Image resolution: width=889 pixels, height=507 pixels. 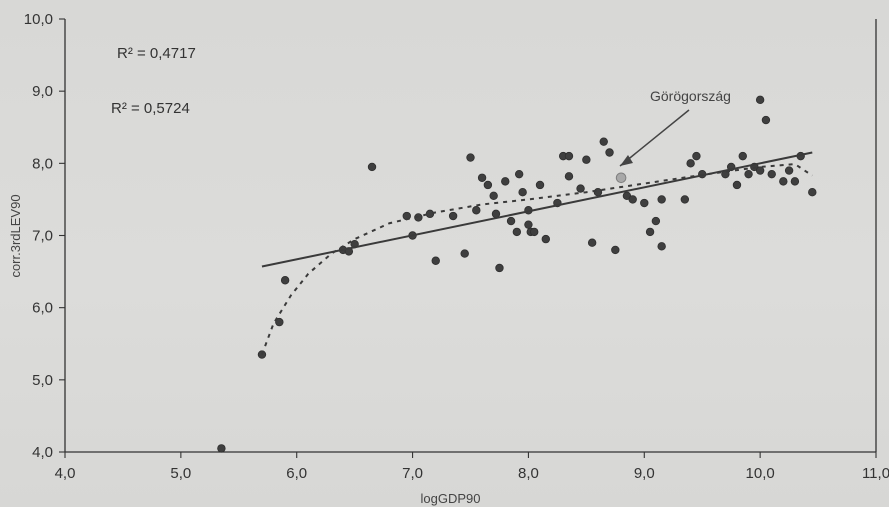 What do you see at coordinates (42, 163) in the screenshot?
I see `y-tick-label: 8,0` at bounding box center [42, 163].